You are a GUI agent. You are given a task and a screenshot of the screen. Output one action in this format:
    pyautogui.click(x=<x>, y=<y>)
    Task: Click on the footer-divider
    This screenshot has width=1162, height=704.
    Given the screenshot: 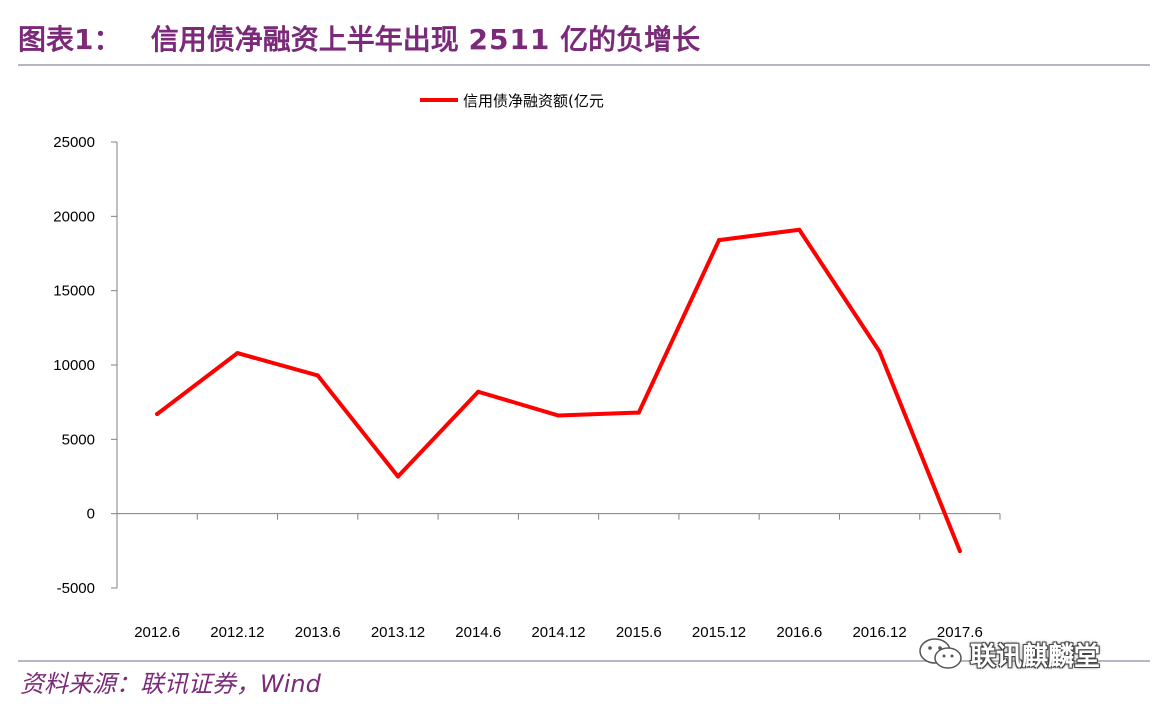 What is the action you would take?
    pyautogui.click(x=584, y=661)
    